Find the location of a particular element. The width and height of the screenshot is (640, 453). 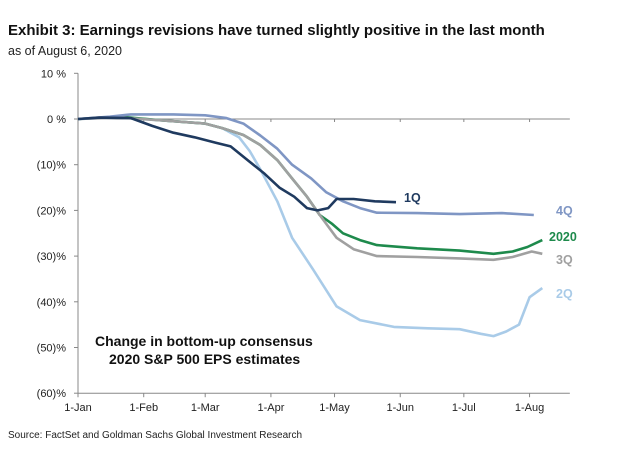

y-tick-label: (60)% is located at coordinates (52, 394).